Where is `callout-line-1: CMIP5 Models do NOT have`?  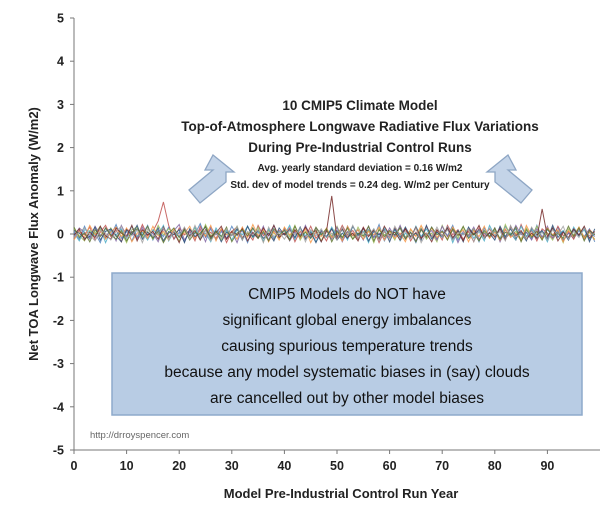 callout-line-1: CMIP5 Models do NOT have is located at coordinates (347, 294).